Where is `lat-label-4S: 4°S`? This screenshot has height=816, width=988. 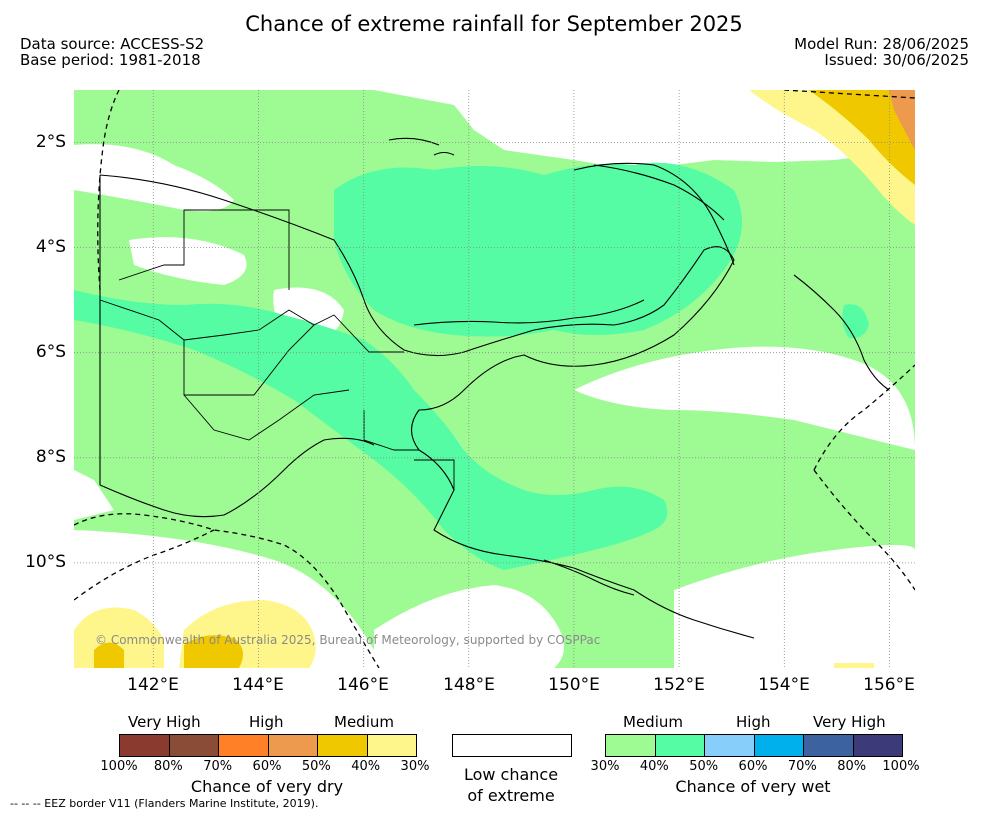
lat-label-4S: 4°S is located at coordinates (50, 247).